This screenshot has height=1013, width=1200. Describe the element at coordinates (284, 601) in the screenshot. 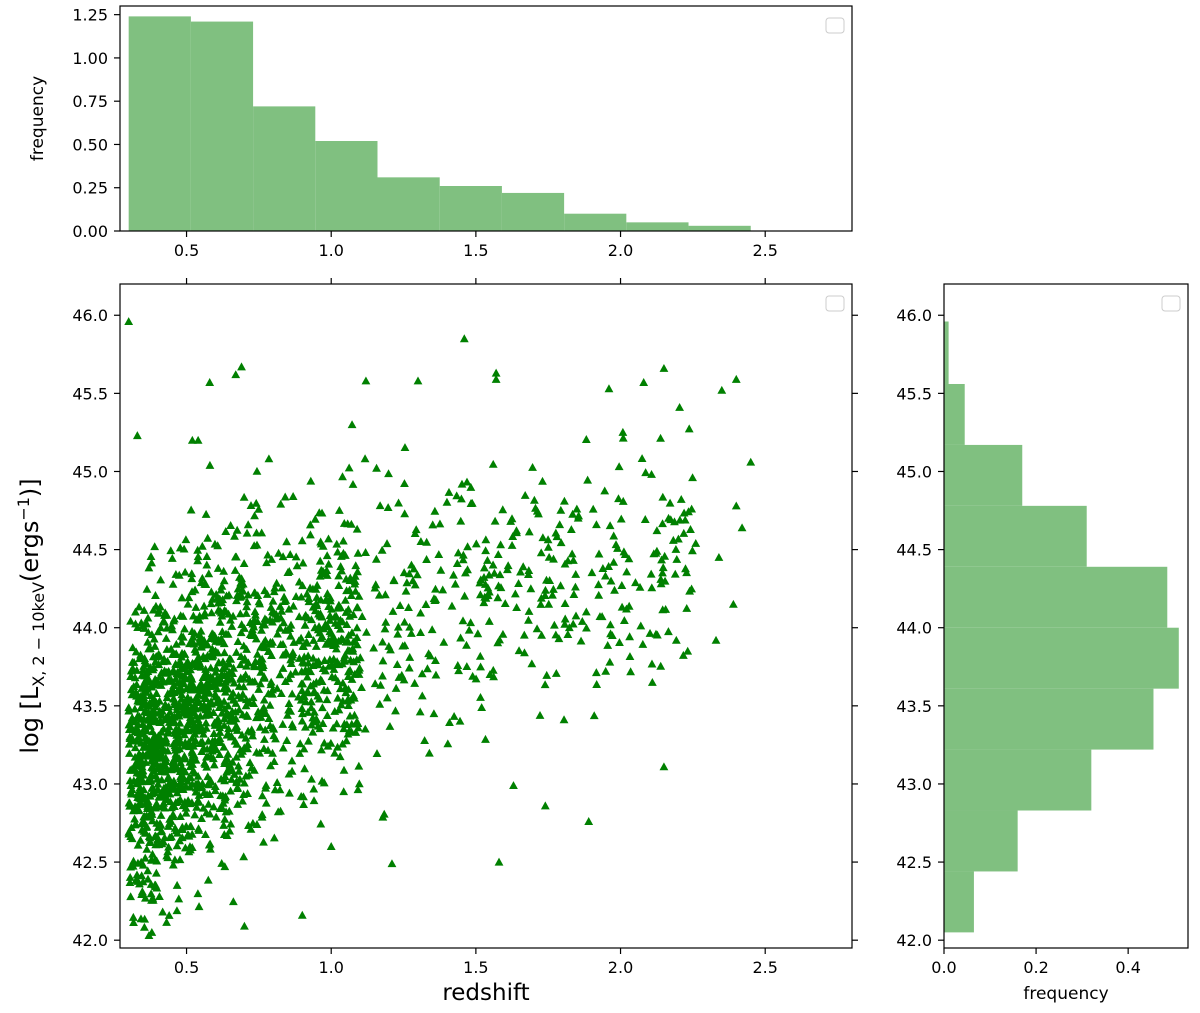

I see `scatter-point-2051` at that location.